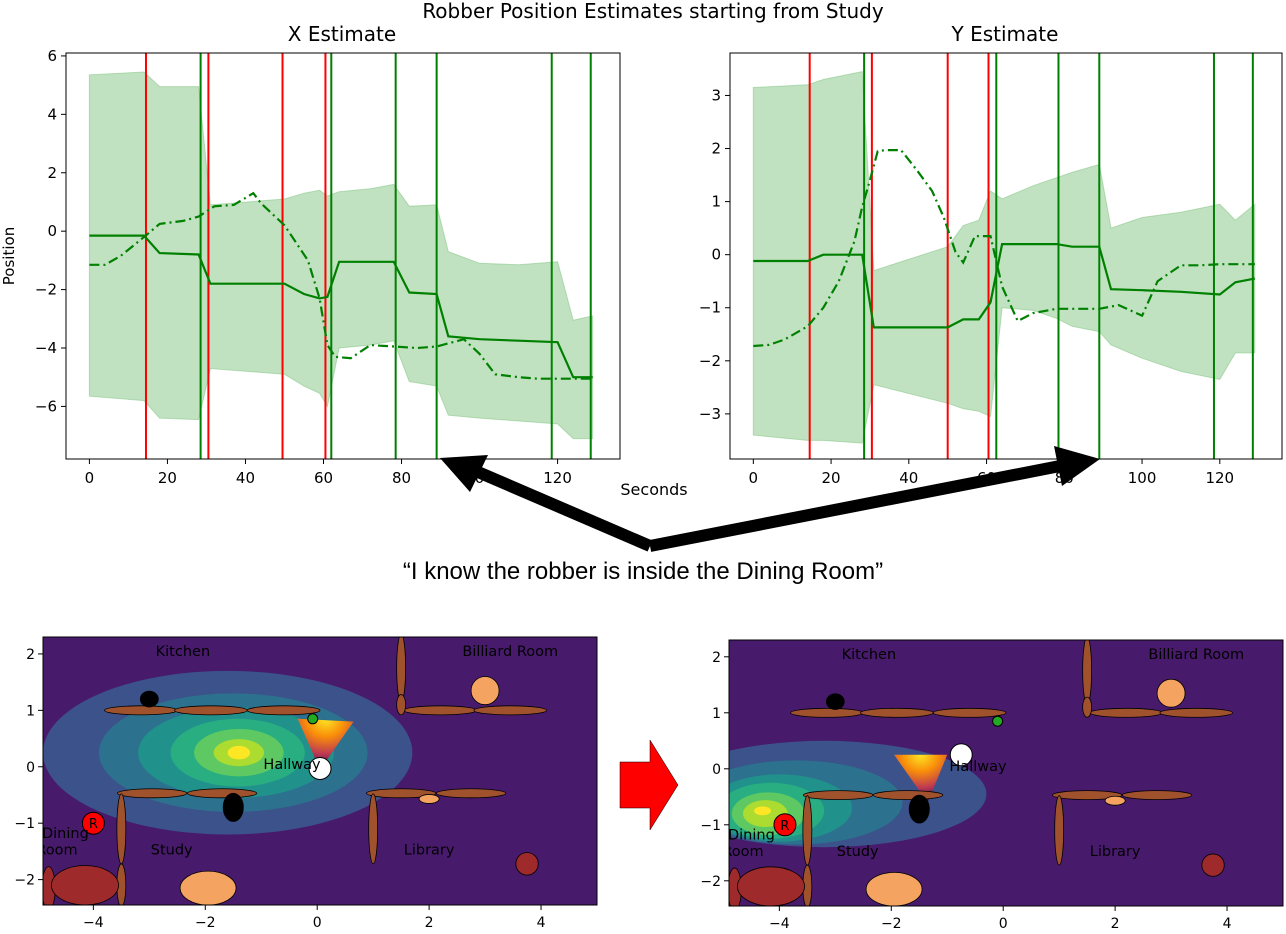 This screenshot has height=934, width=1286. What do you see at coordinates (292, 765) in the screenshot?
I see `room-label: Hallway` at bounding box center [292, 765].